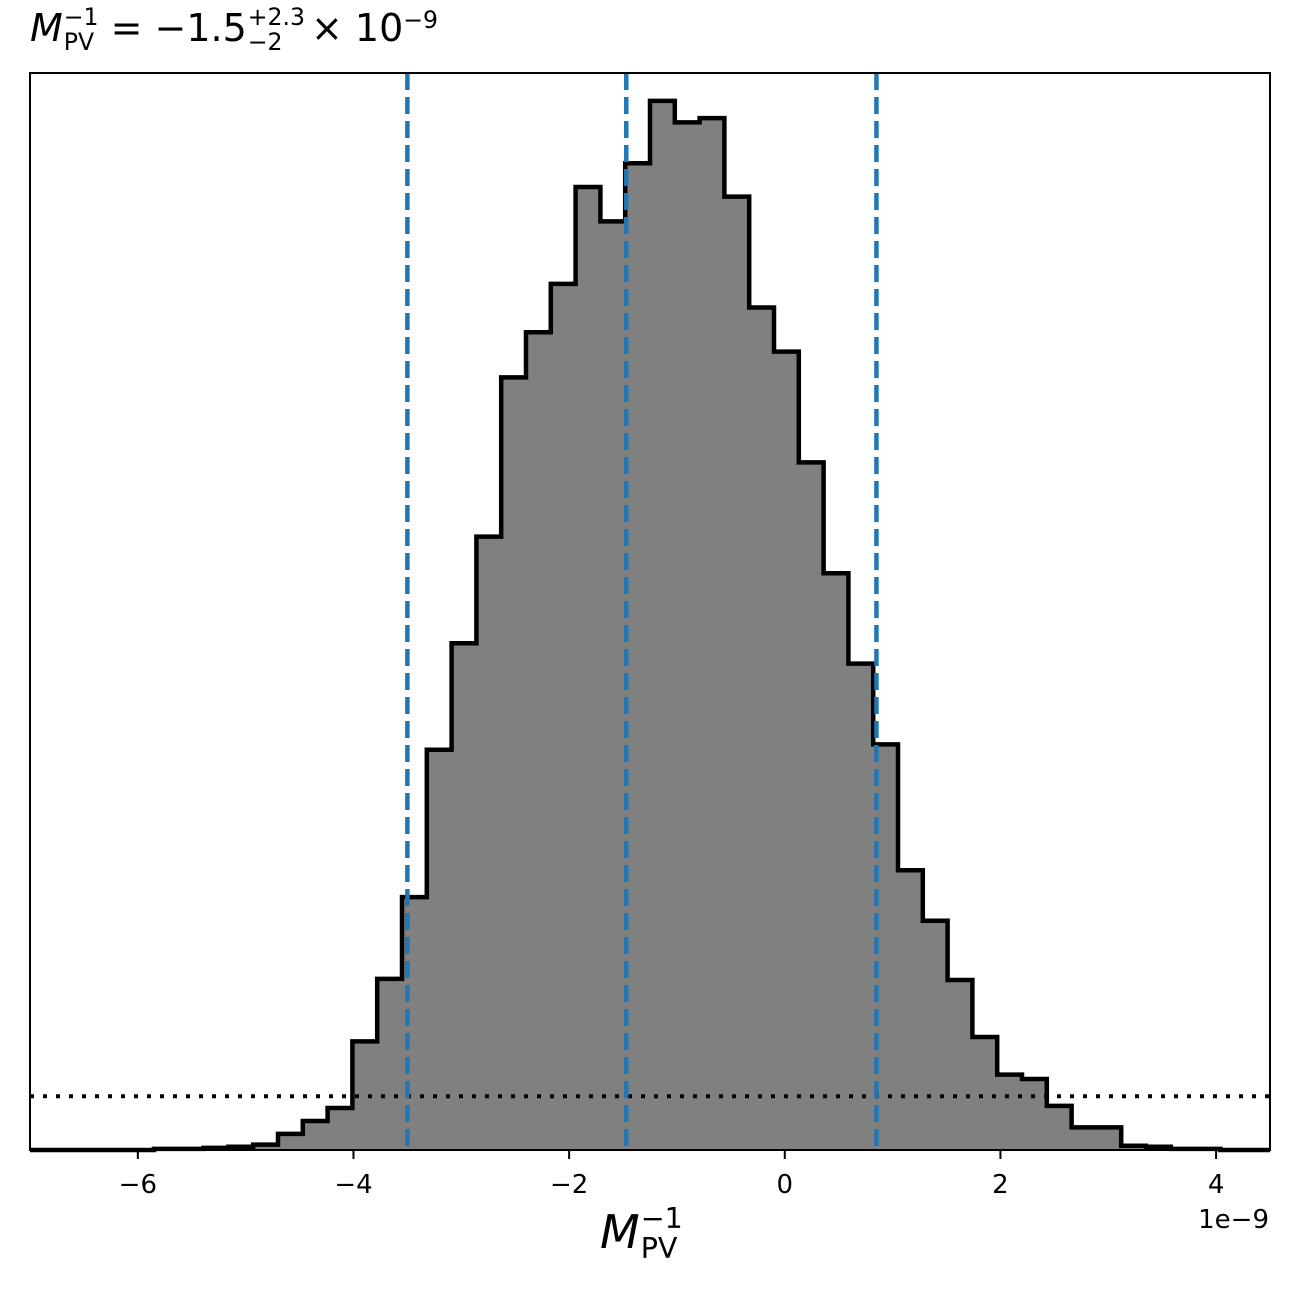 The width and height of the screenshot is (1289, 1293). I want to click on title-value: −1.5, so click(200, 28).